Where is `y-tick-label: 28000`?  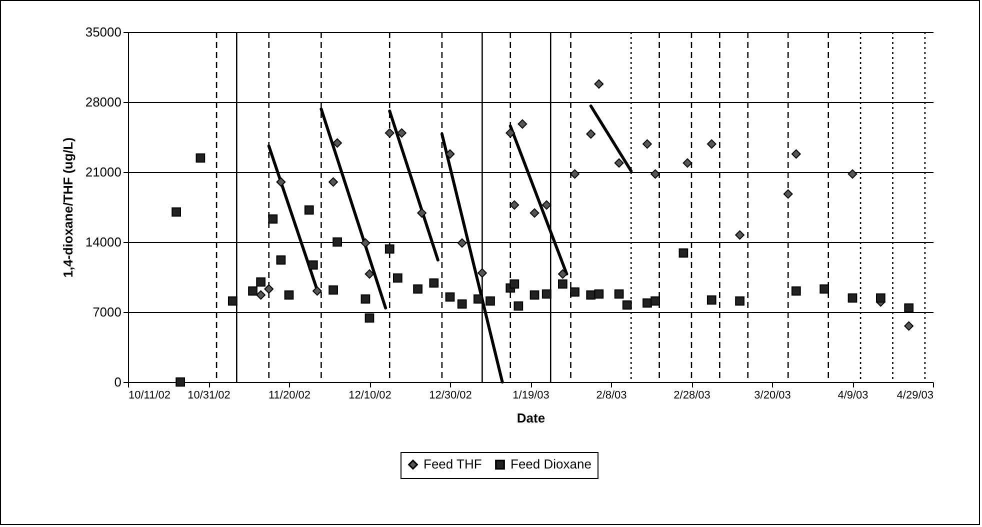
y-tick-label: 28000 is located at coordinates (103, 102).